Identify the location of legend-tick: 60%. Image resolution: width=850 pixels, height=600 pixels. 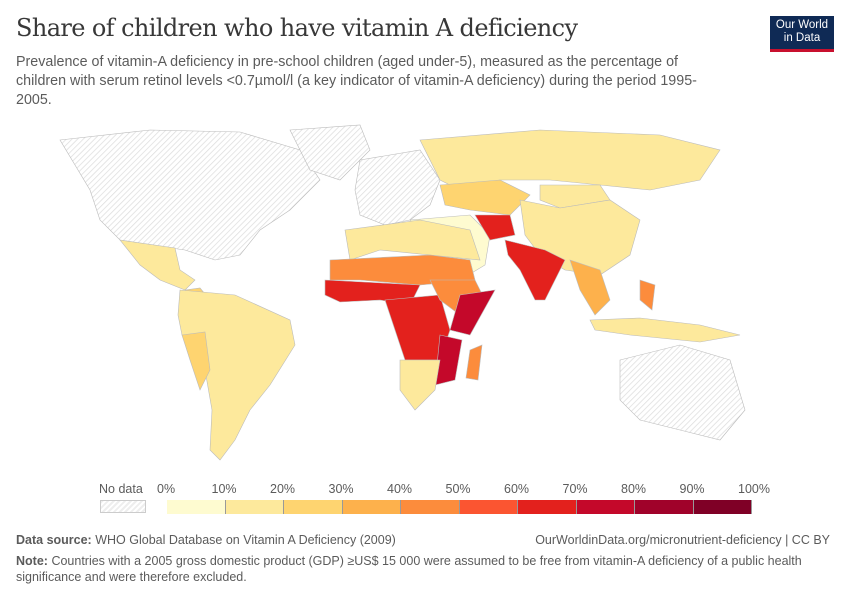
(517, 489).